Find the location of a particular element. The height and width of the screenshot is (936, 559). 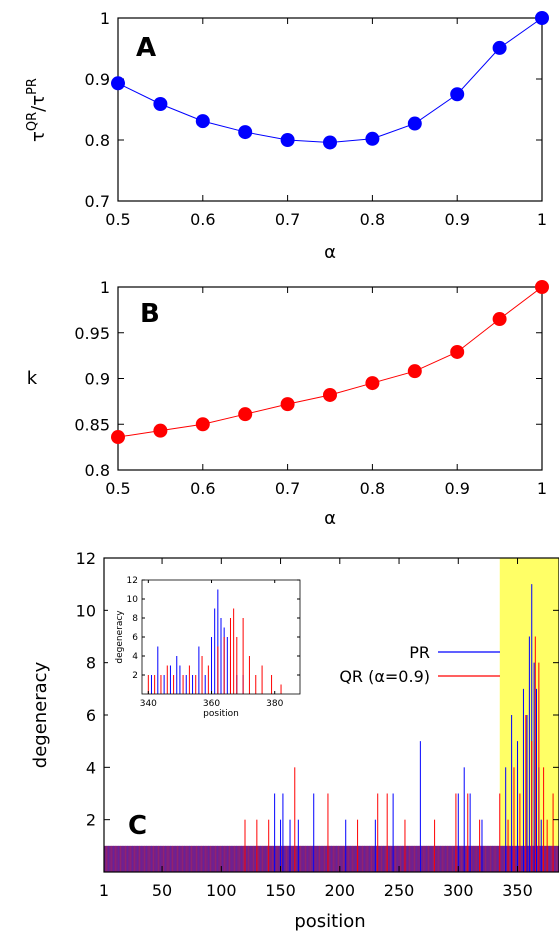

panel-c-ytick-label: 10 is located at coordinates (86, 610).